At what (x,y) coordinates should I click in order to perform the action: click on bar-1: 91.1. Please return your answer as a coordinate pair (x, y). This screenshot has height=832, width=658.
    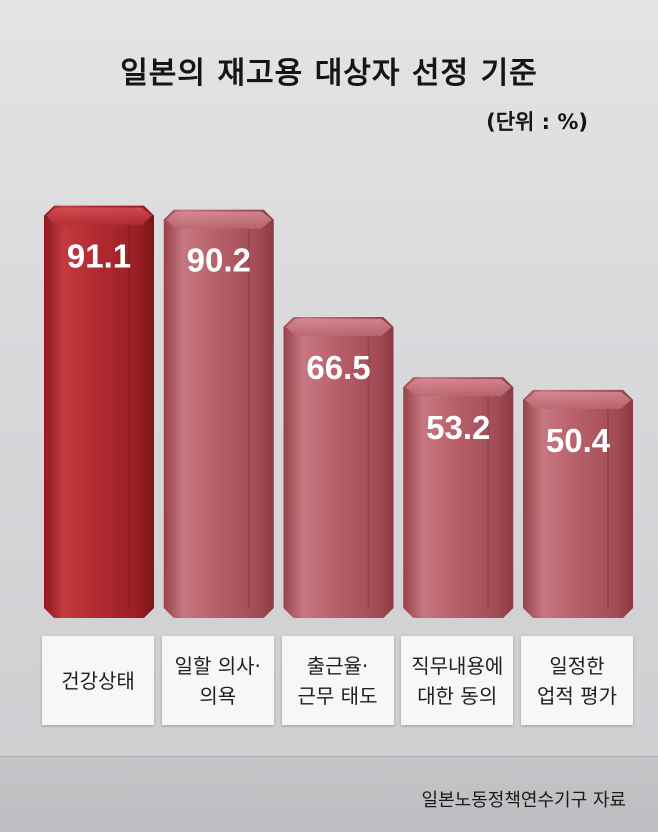
    Looking at the image, I should click on (99, 411).